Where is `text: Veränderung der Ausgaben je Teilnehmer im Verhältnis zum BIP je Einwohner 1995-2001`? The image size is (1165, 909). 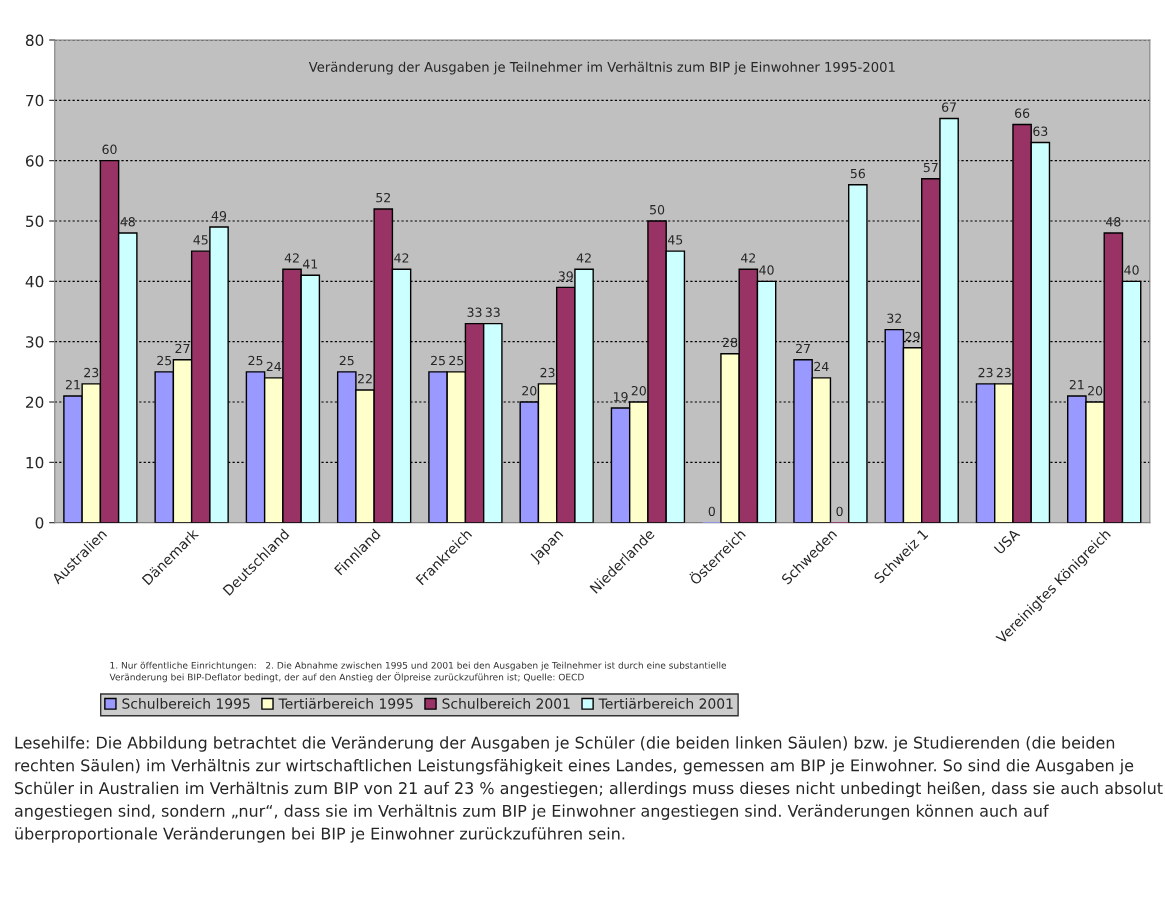 text: Veränderung der Ausgaben je Teilnehmer im Verhältnis zum BIP je Einwohner 1995-2001 is located at coordinates (601, 68).